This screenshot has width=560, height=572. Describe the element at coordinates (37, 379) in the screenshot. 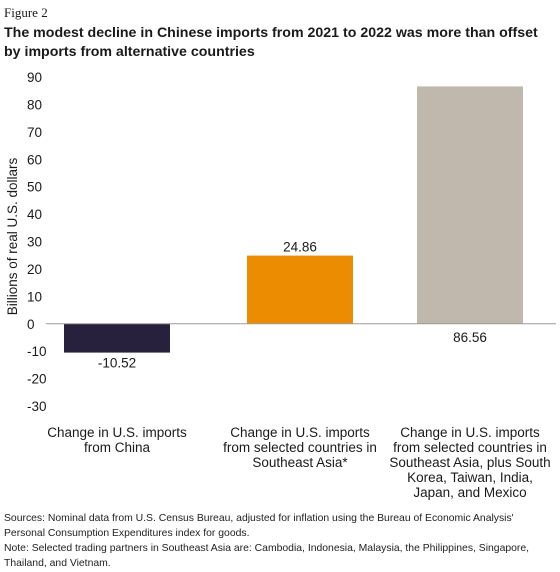

I see `y-tick-label: -20` at that location.